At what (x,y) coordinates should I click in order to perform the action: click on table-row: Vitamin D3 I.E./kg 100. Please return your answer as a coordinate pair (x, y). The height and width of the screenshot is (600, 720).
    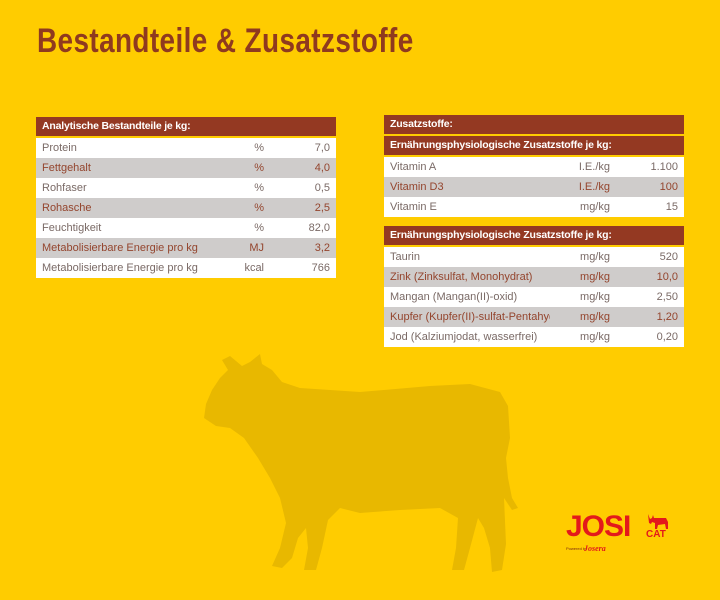
    Looking at the image, I should click on (534, 187).